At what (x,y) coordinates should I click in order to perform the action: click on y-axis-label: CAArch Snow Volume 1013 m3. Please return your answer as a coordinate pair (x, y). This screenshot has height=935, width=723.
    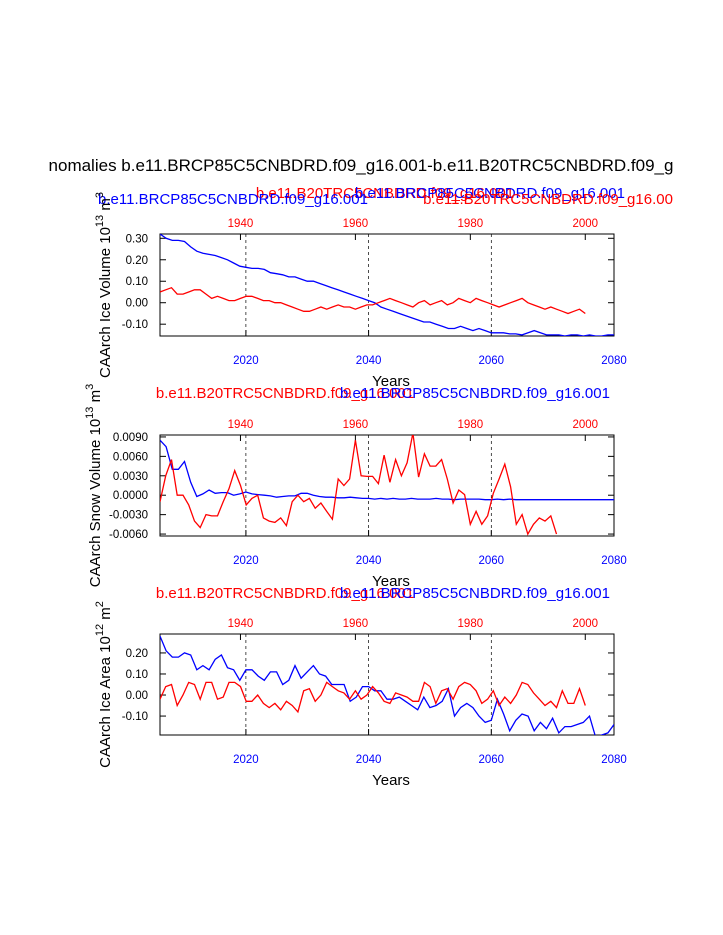
    Looking at the image, I should click on (94, 485).